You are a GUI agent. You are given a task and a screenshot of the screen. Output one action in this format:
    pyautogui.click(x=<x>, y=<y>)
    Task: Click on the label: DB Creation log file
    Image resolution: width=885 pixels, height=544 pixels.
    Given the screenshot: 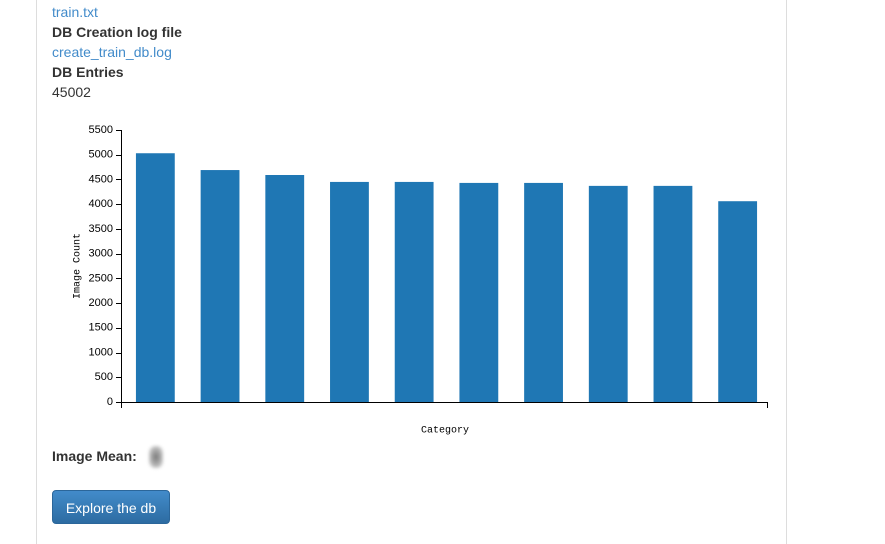 What is the action you would take?
    pyautogui.click(x=117, y=32)
    